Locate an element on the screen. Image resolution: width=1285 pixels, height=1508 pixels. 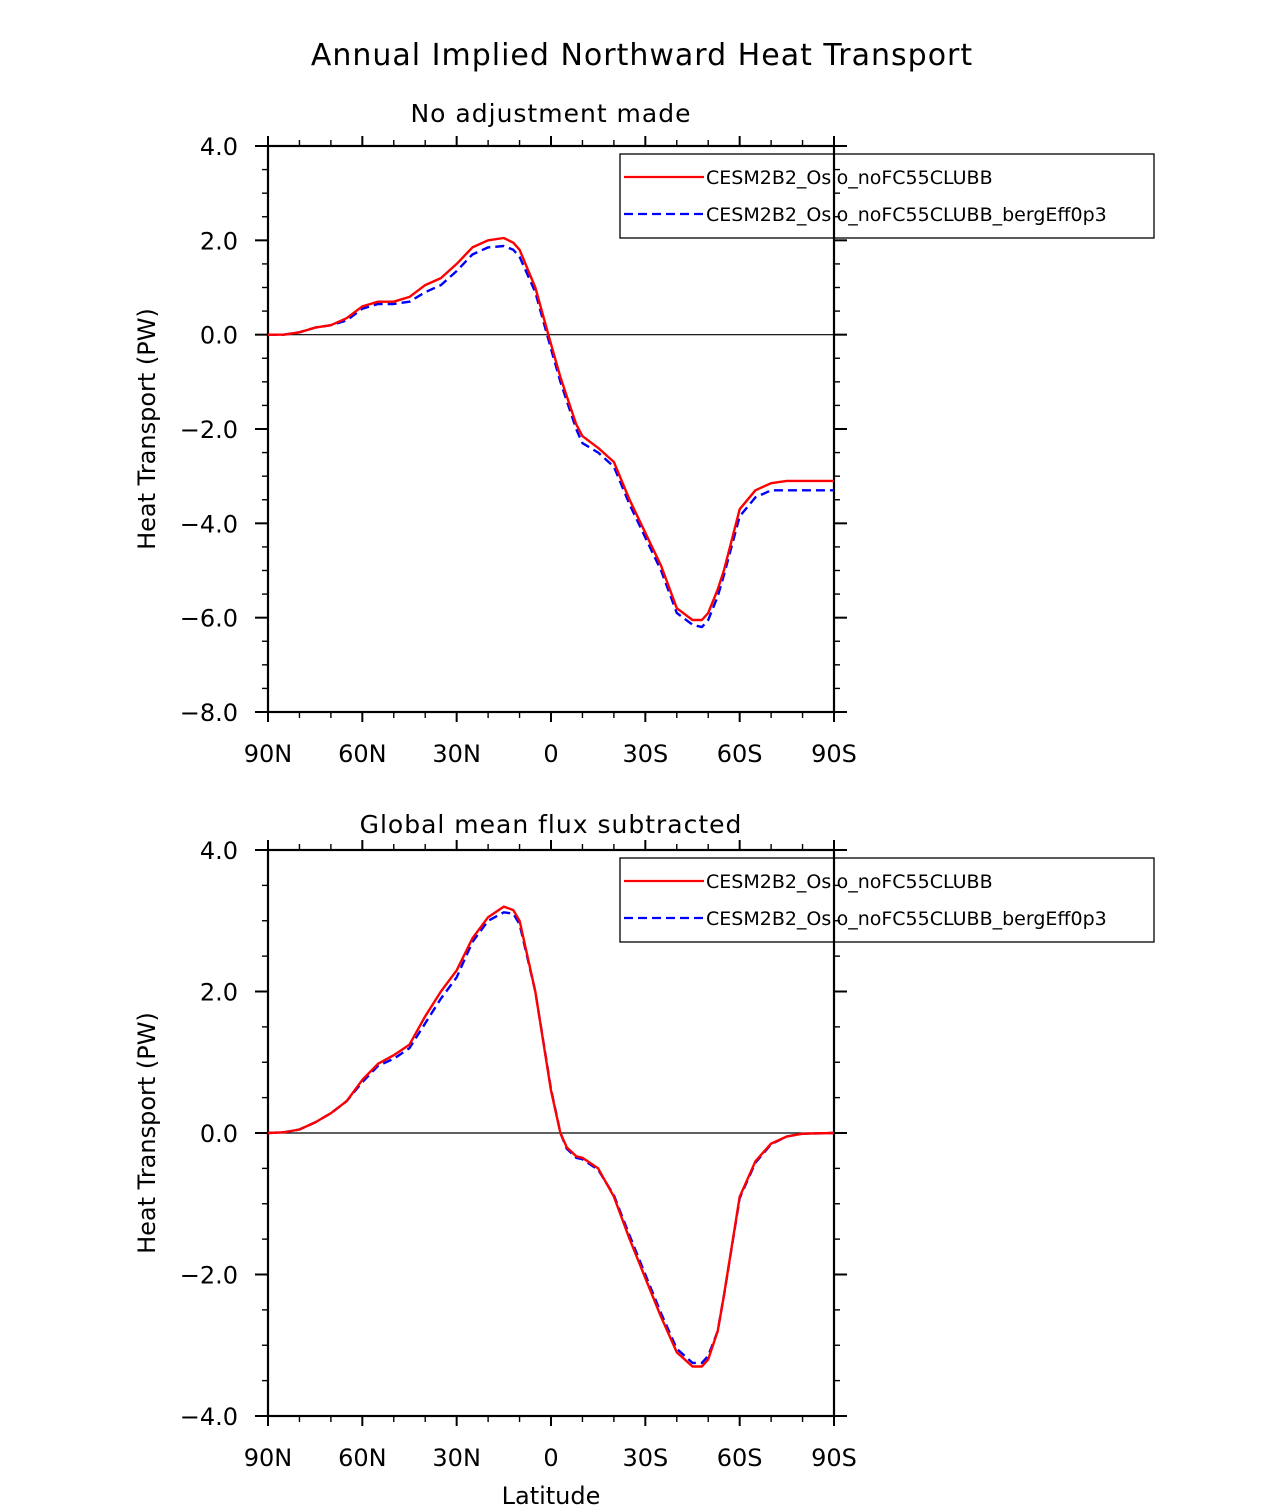
y-tick-label: −6.0 is located at coordinates (209, 619).